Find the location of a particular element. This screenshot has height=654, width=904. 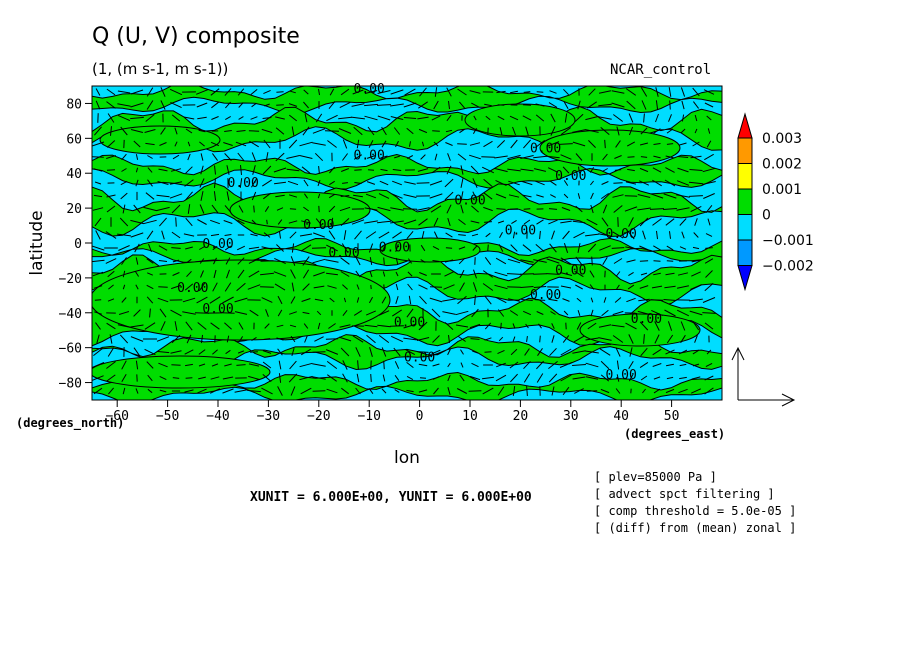

y-tick-label: 40 is located at coordinates (74, 174).